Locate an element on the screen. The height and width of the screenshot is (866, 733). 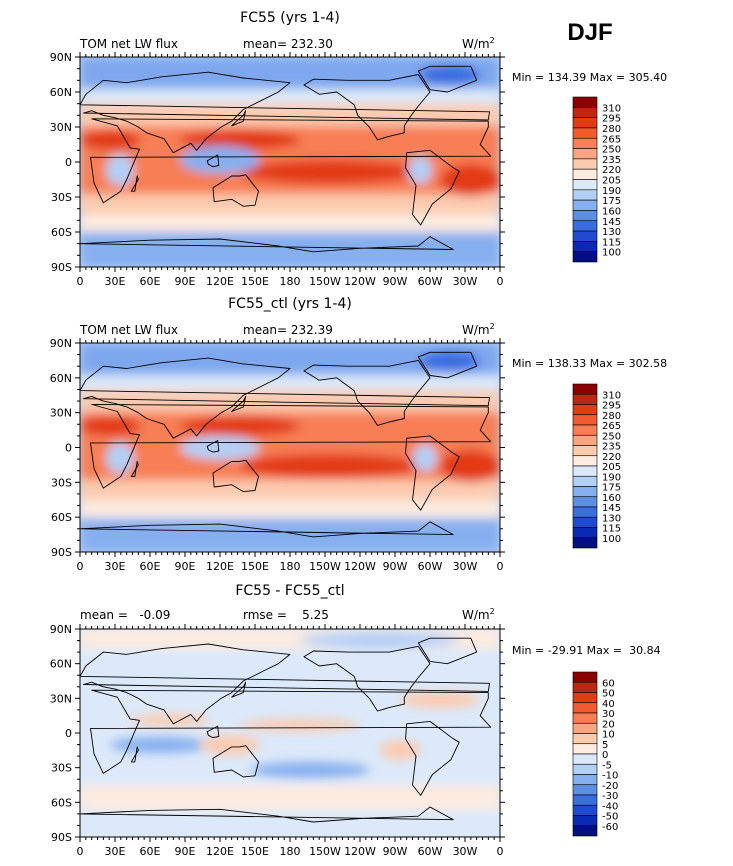
colorbar-label: 295 is located at coordinates (611, 406).